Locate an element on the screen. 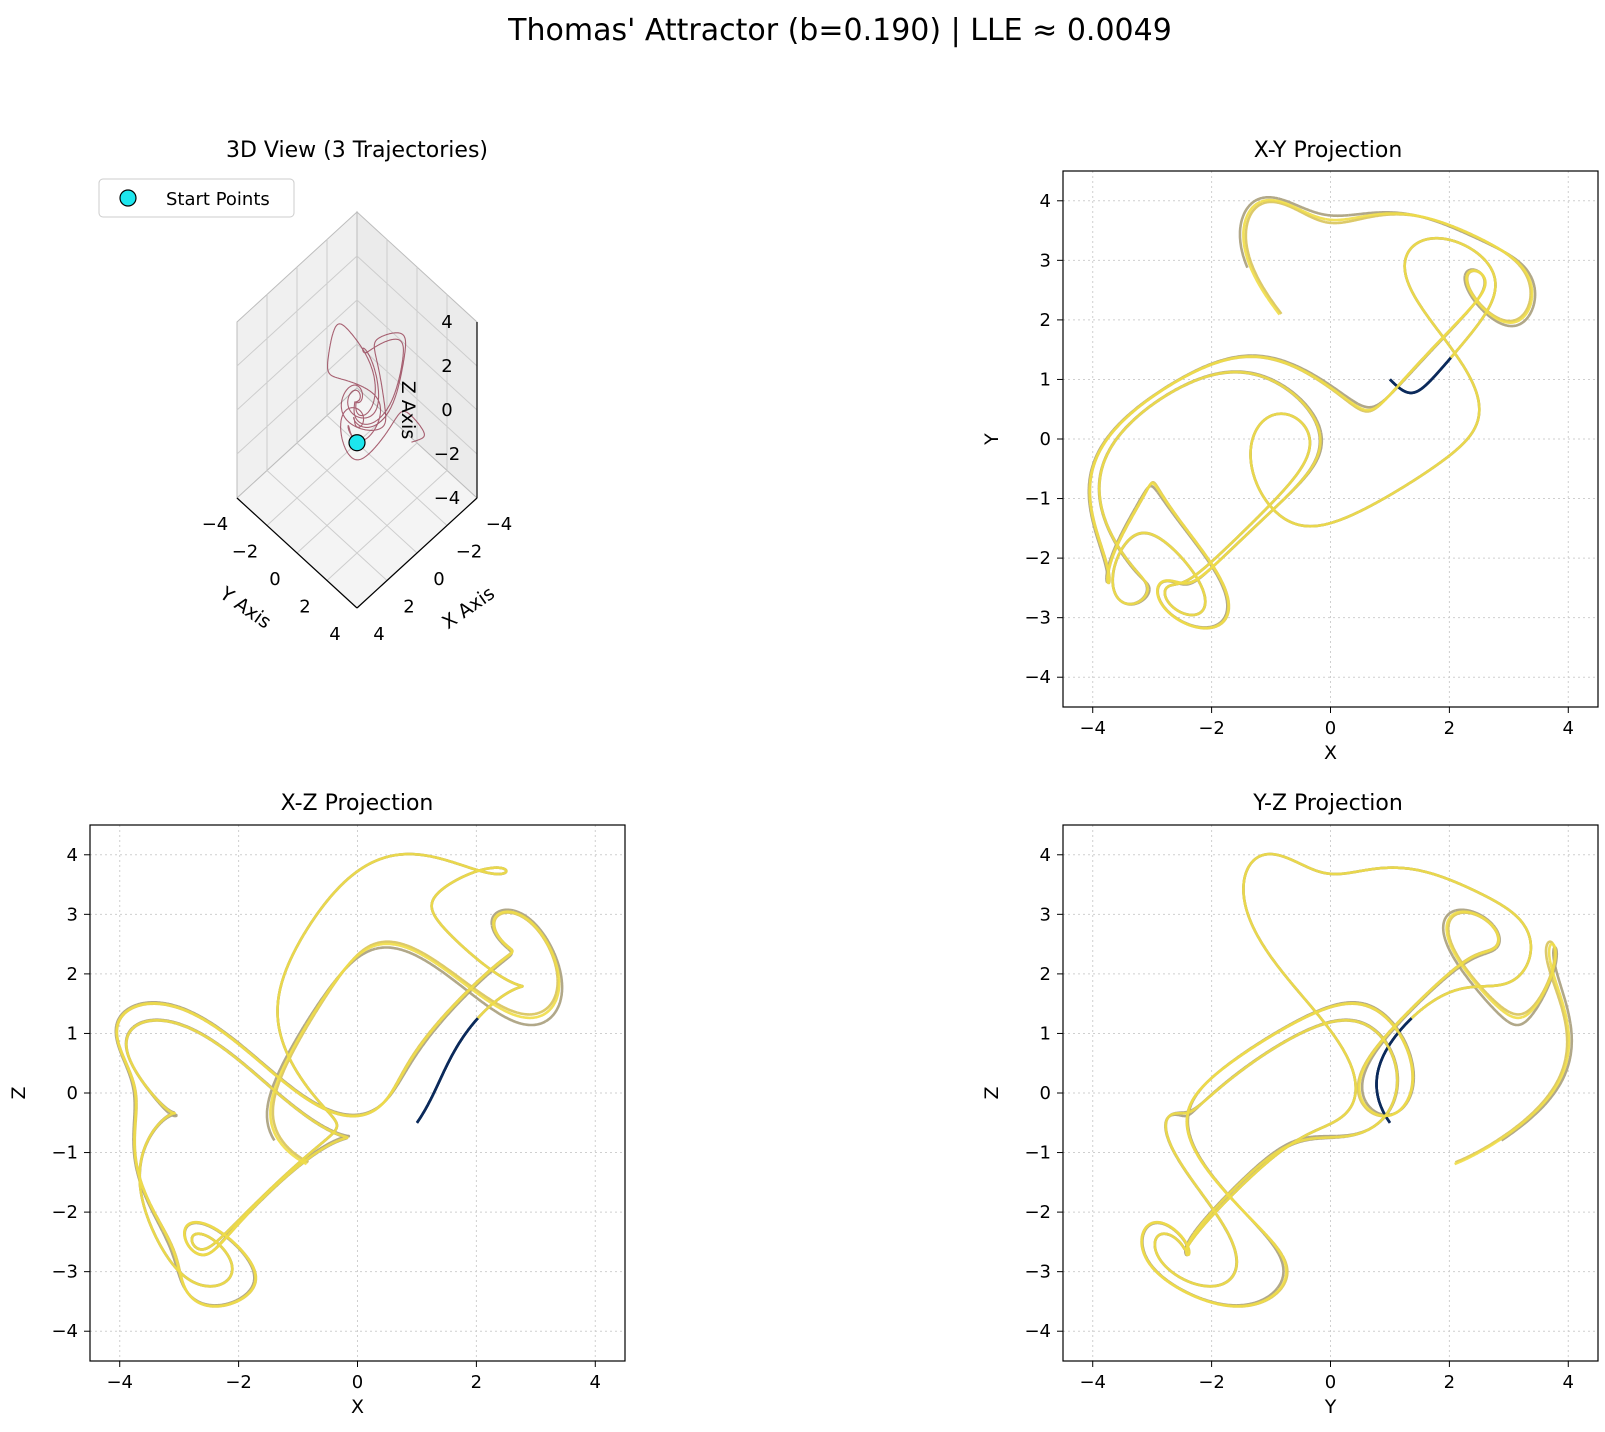 This screenshot has width=1605, height=1432. panel-yz-title: Y-Z Projection is located at coordinates (1327, 803).